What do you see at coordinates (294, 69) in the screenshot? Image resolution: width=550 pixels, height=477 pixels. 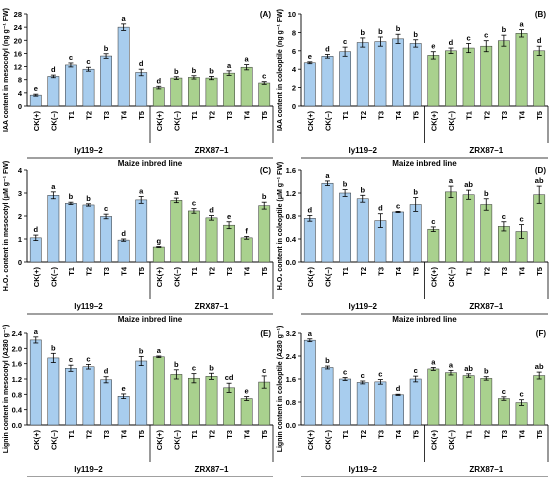 I see `y-tick-label: 4` at bounding box center [294, 69].